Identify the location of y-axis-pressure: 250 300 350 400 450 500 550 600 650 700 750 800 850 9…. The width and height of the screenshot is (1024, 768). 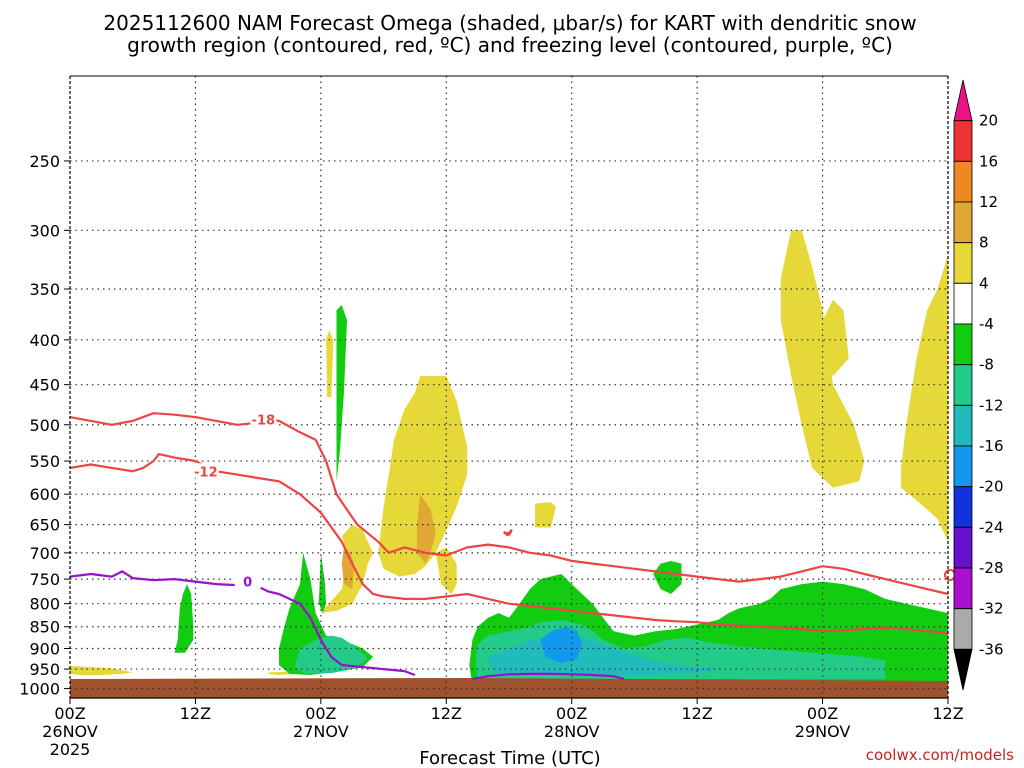
(44, 425).